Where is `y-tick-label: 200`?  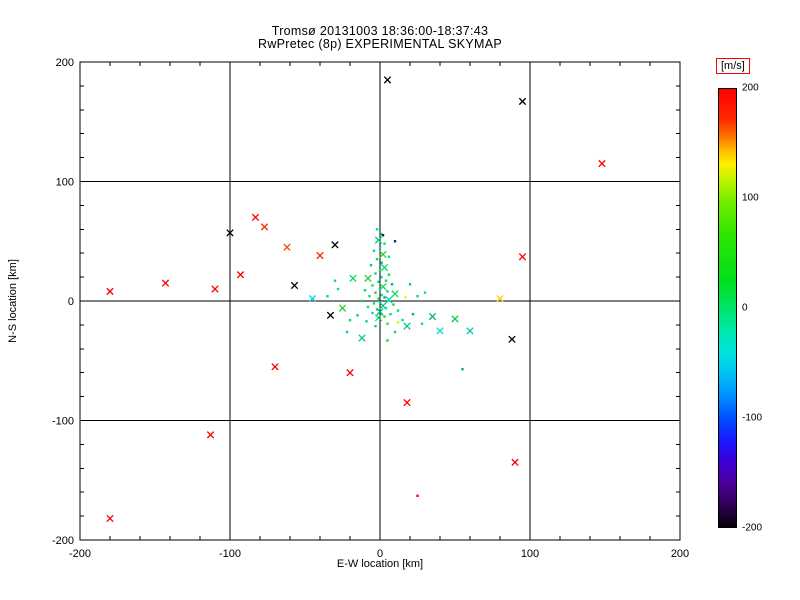 y-tick-label: 200 is located at coordinates (65, 63).